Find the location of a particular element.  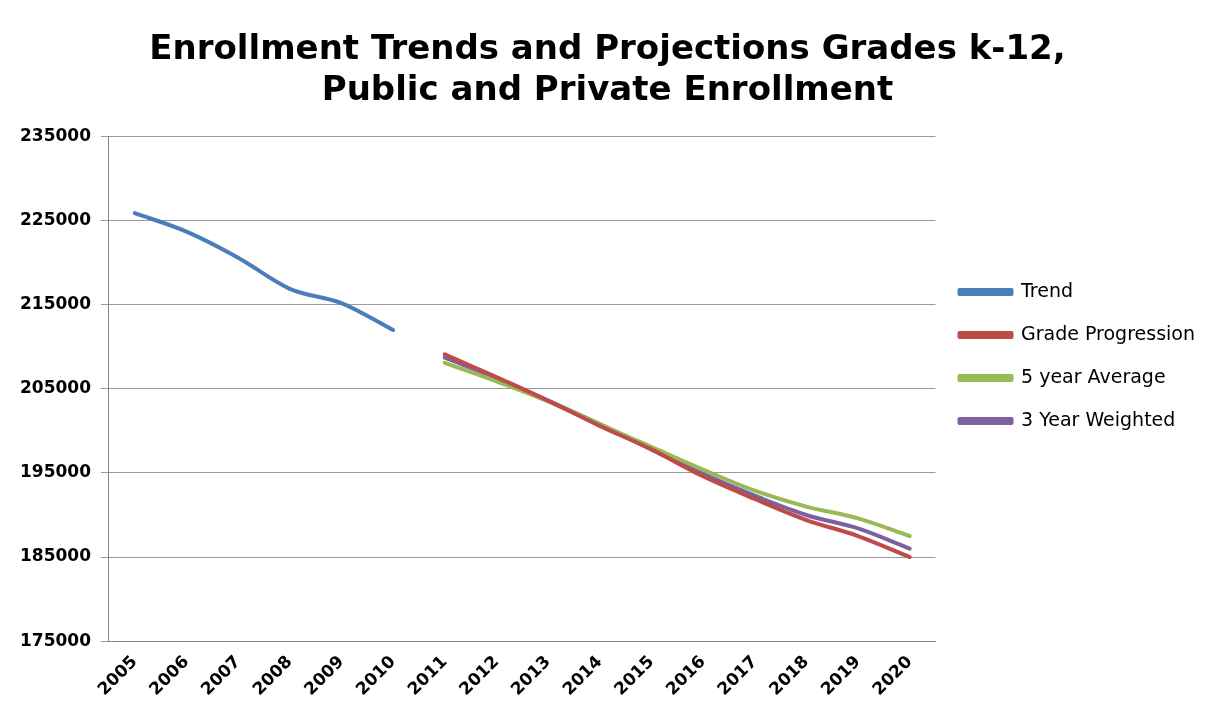

y-tick-label: 235000 is located at coordinates (55, 135).